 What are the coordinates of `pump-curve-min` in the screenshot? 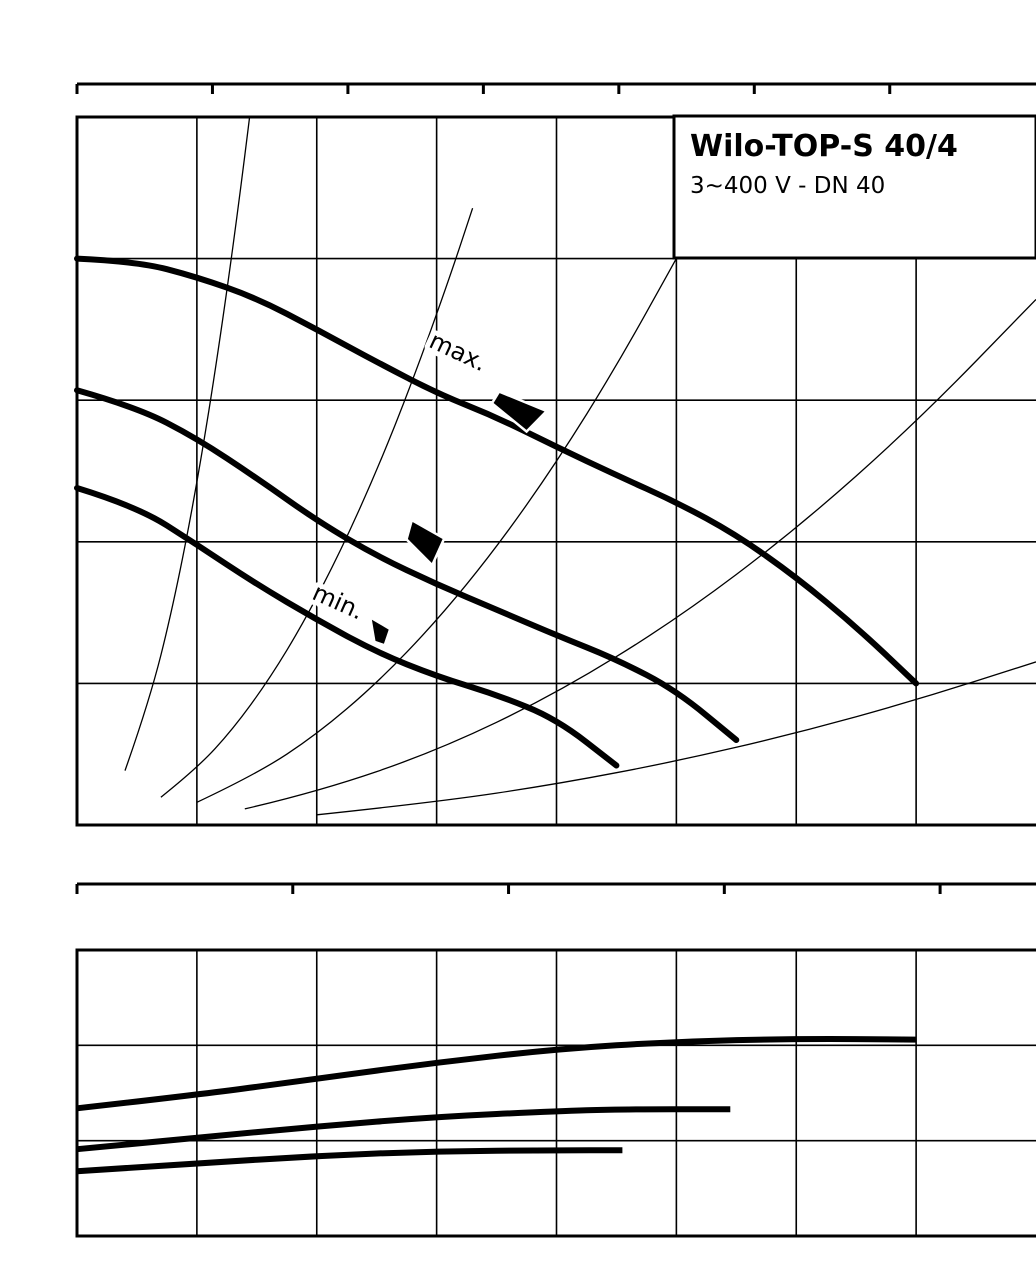 It's located at (347, 627).